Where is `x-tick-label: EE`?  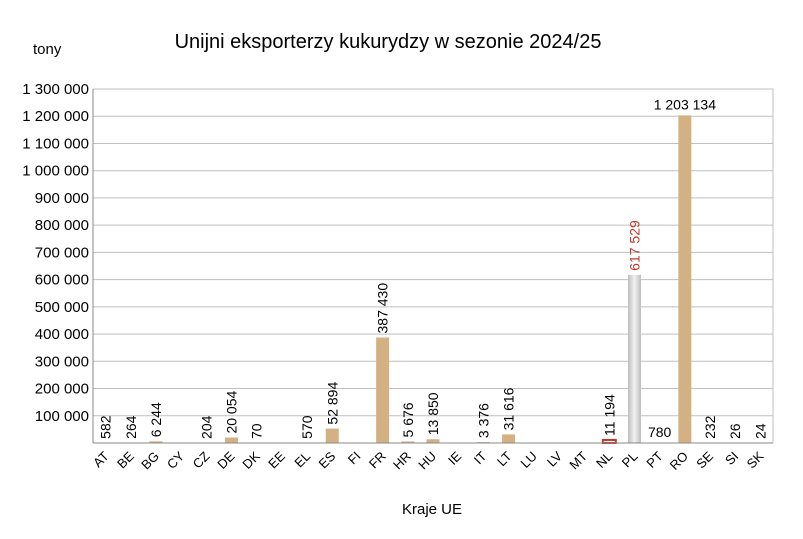
x-tick-label: EE is located at coordinates (276, 459).